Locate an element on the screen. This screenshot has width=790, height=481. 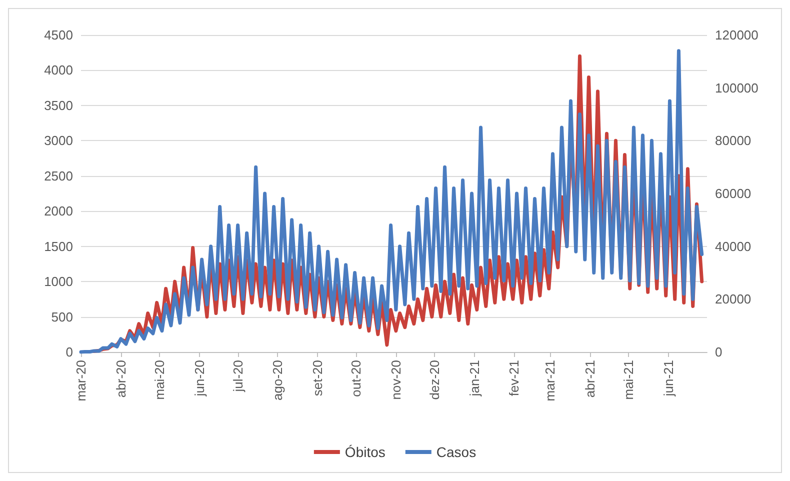
x-tick-label: dez-20 is located at coordinates (434, 380).